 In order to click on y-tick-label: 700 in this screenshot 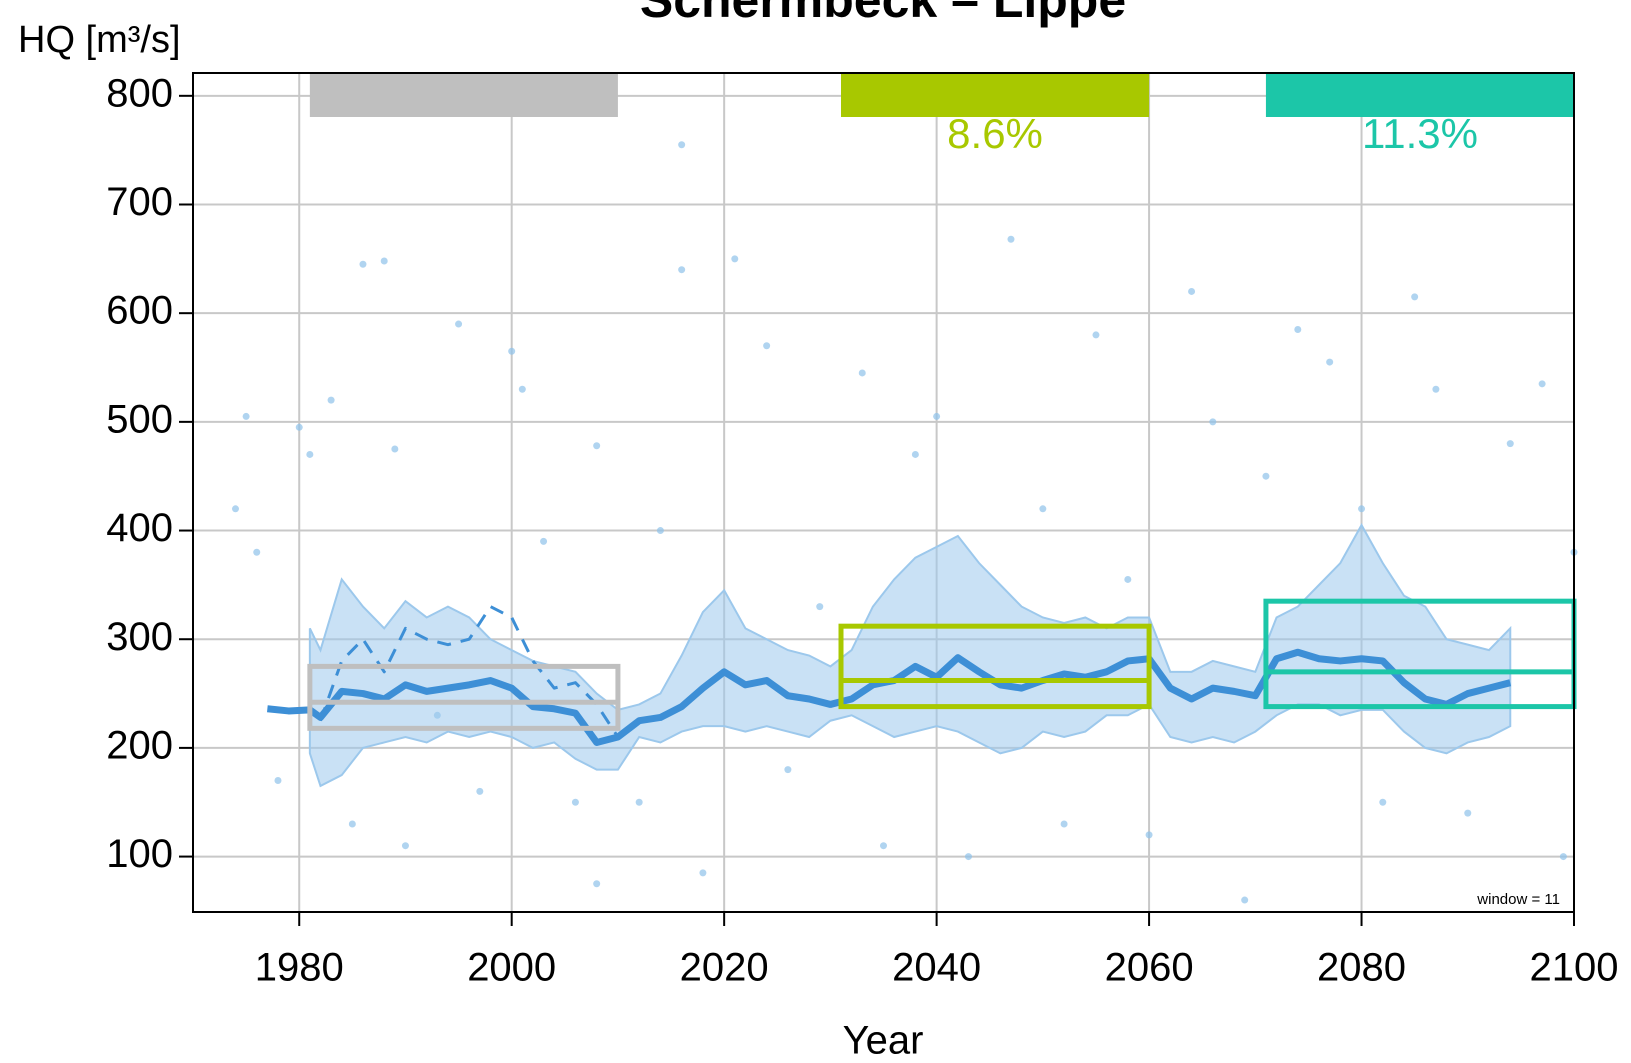, I will do `click(139, 202)`.